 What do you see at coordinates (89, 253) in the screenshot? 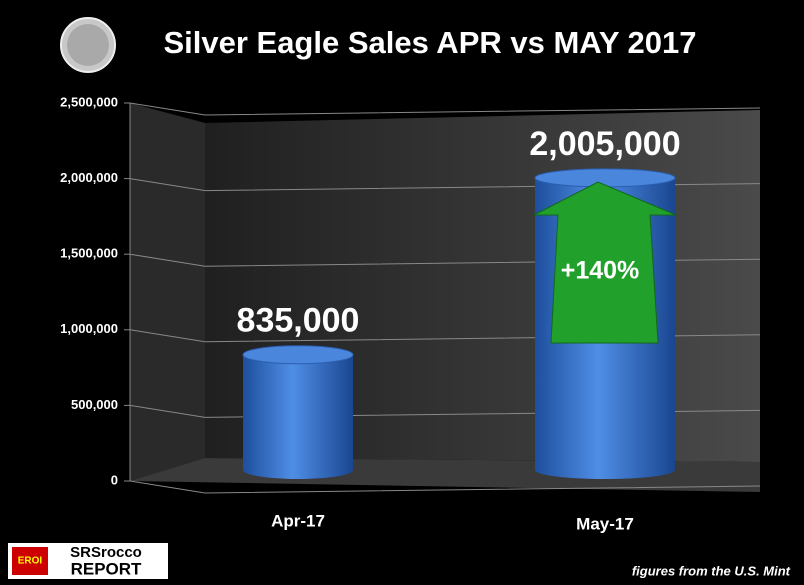
I see `y-tick-label: 1,500,000` at bounding box center [89, 253].